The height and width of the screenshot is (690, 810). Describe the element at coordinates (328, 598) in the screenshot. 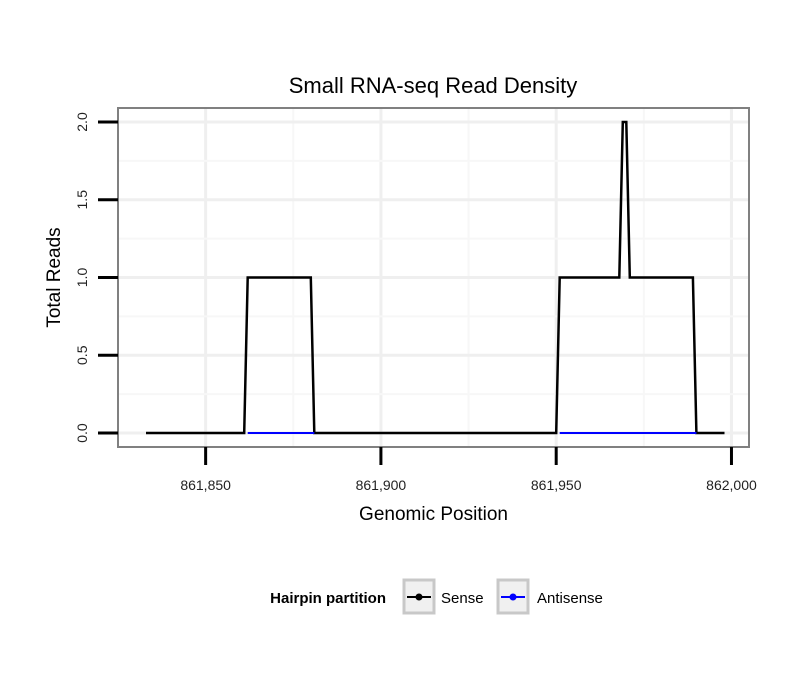

I see `legend-title: Hairpin partition` at that location.